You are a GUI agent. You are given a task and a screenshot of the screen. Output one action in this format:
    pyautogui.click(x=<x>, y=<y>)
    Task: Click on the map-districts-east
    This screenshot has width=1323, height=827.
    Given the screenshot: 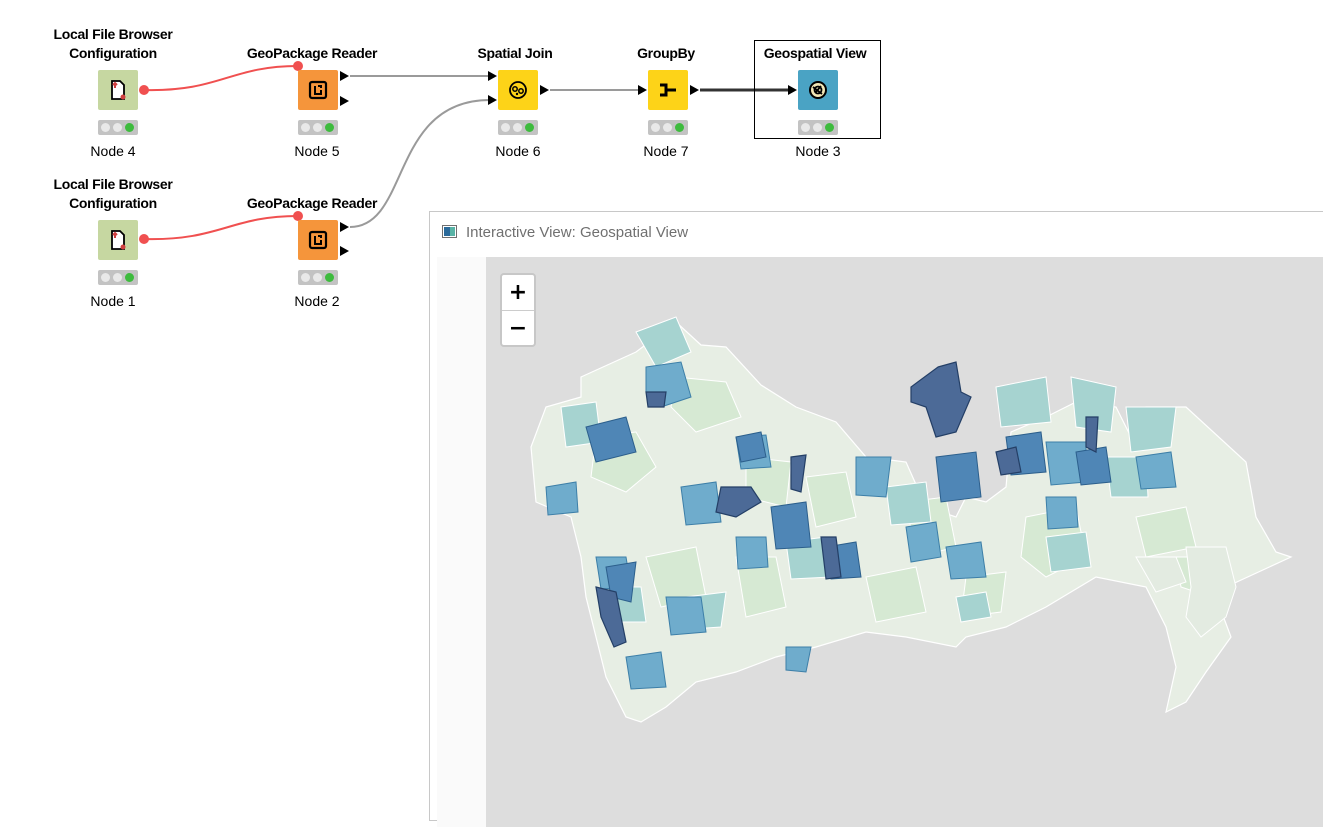 What is the action you would take?
    pyautogui.click(x=1186, y=592)
    